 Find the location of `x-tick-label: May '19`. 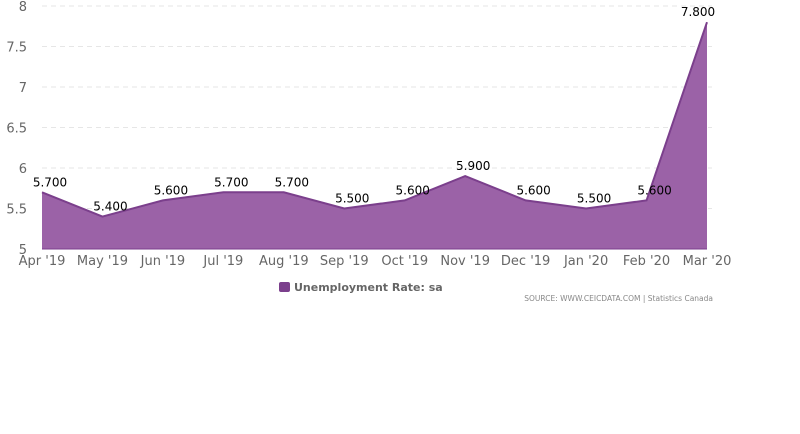

x-tick-label: May '19 is located at coordinates (102, 261).